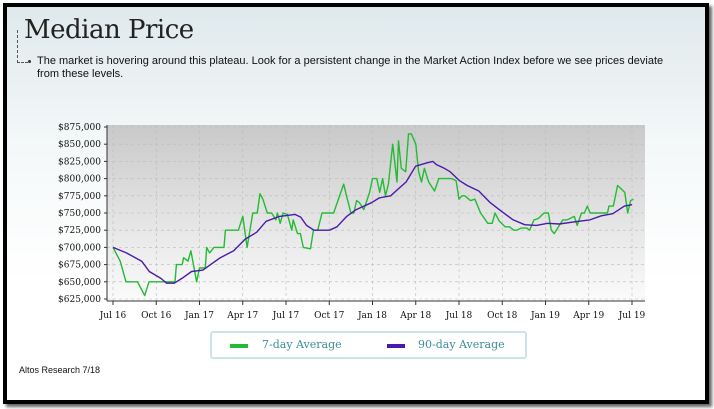 The width and height of the screenshot is (714, 409). I want to click on legend-swatch-7day, so click(239, 346).